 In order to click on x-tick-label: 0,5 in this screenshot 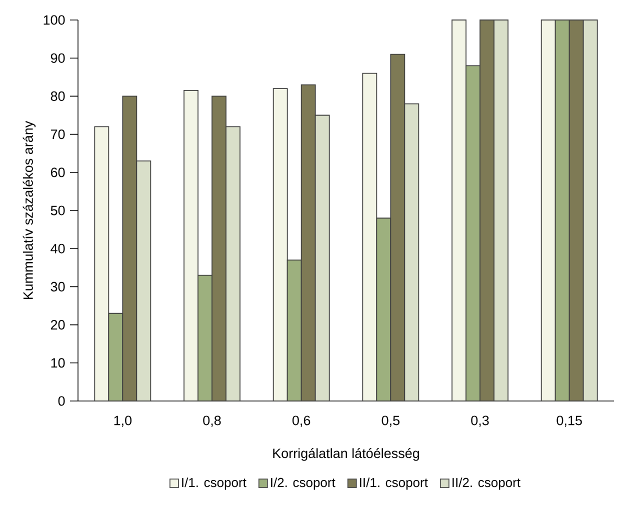, I will do `click(391, 421)`.